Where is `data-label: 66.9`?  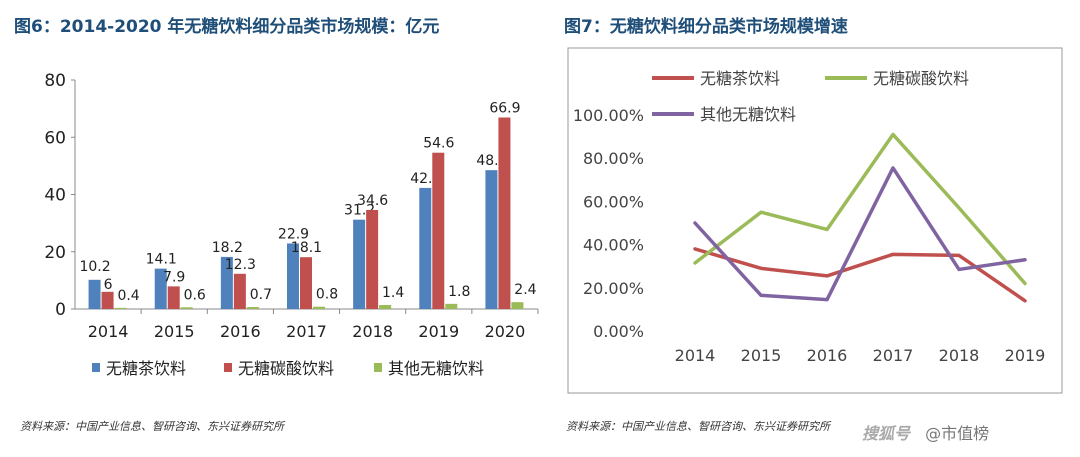
data-label: 66.9 is located at coordinates (504, 108).